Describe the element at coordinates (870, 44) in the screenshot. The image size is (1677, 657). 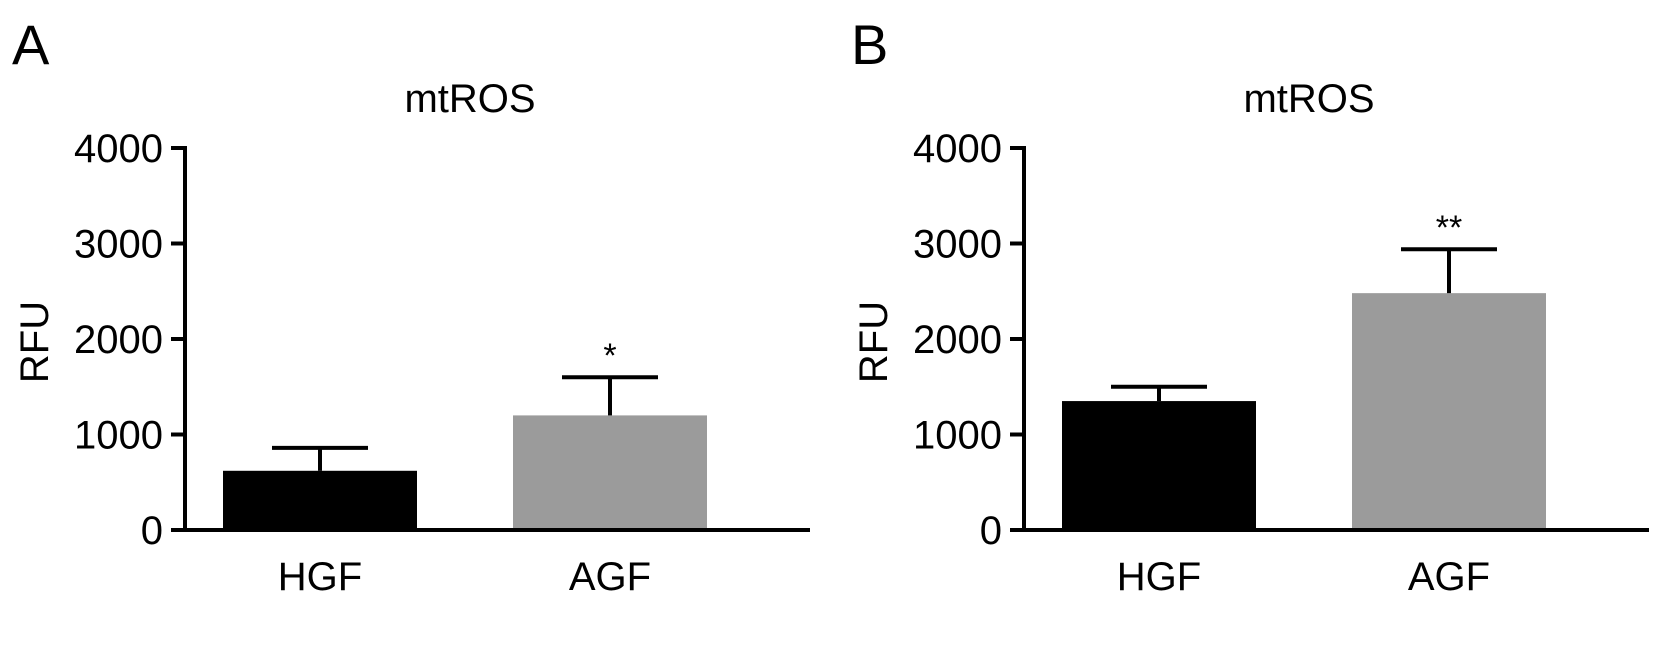
I see `panel-label: B` at that location.